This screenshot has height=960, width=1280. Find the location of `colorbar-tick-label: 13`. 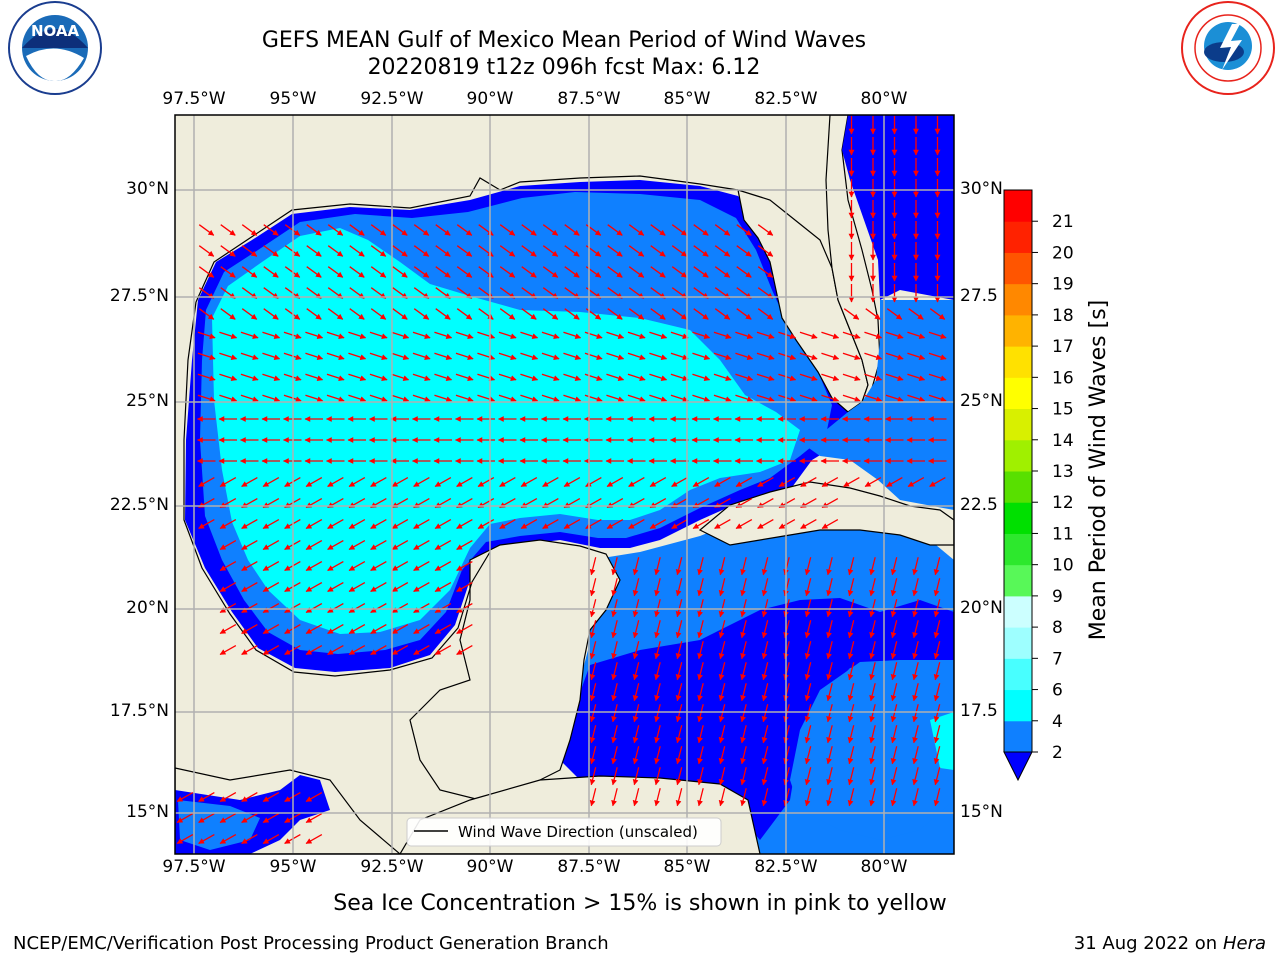

colorbar-tick-label: 13 is located at coordinates (1063, 472).